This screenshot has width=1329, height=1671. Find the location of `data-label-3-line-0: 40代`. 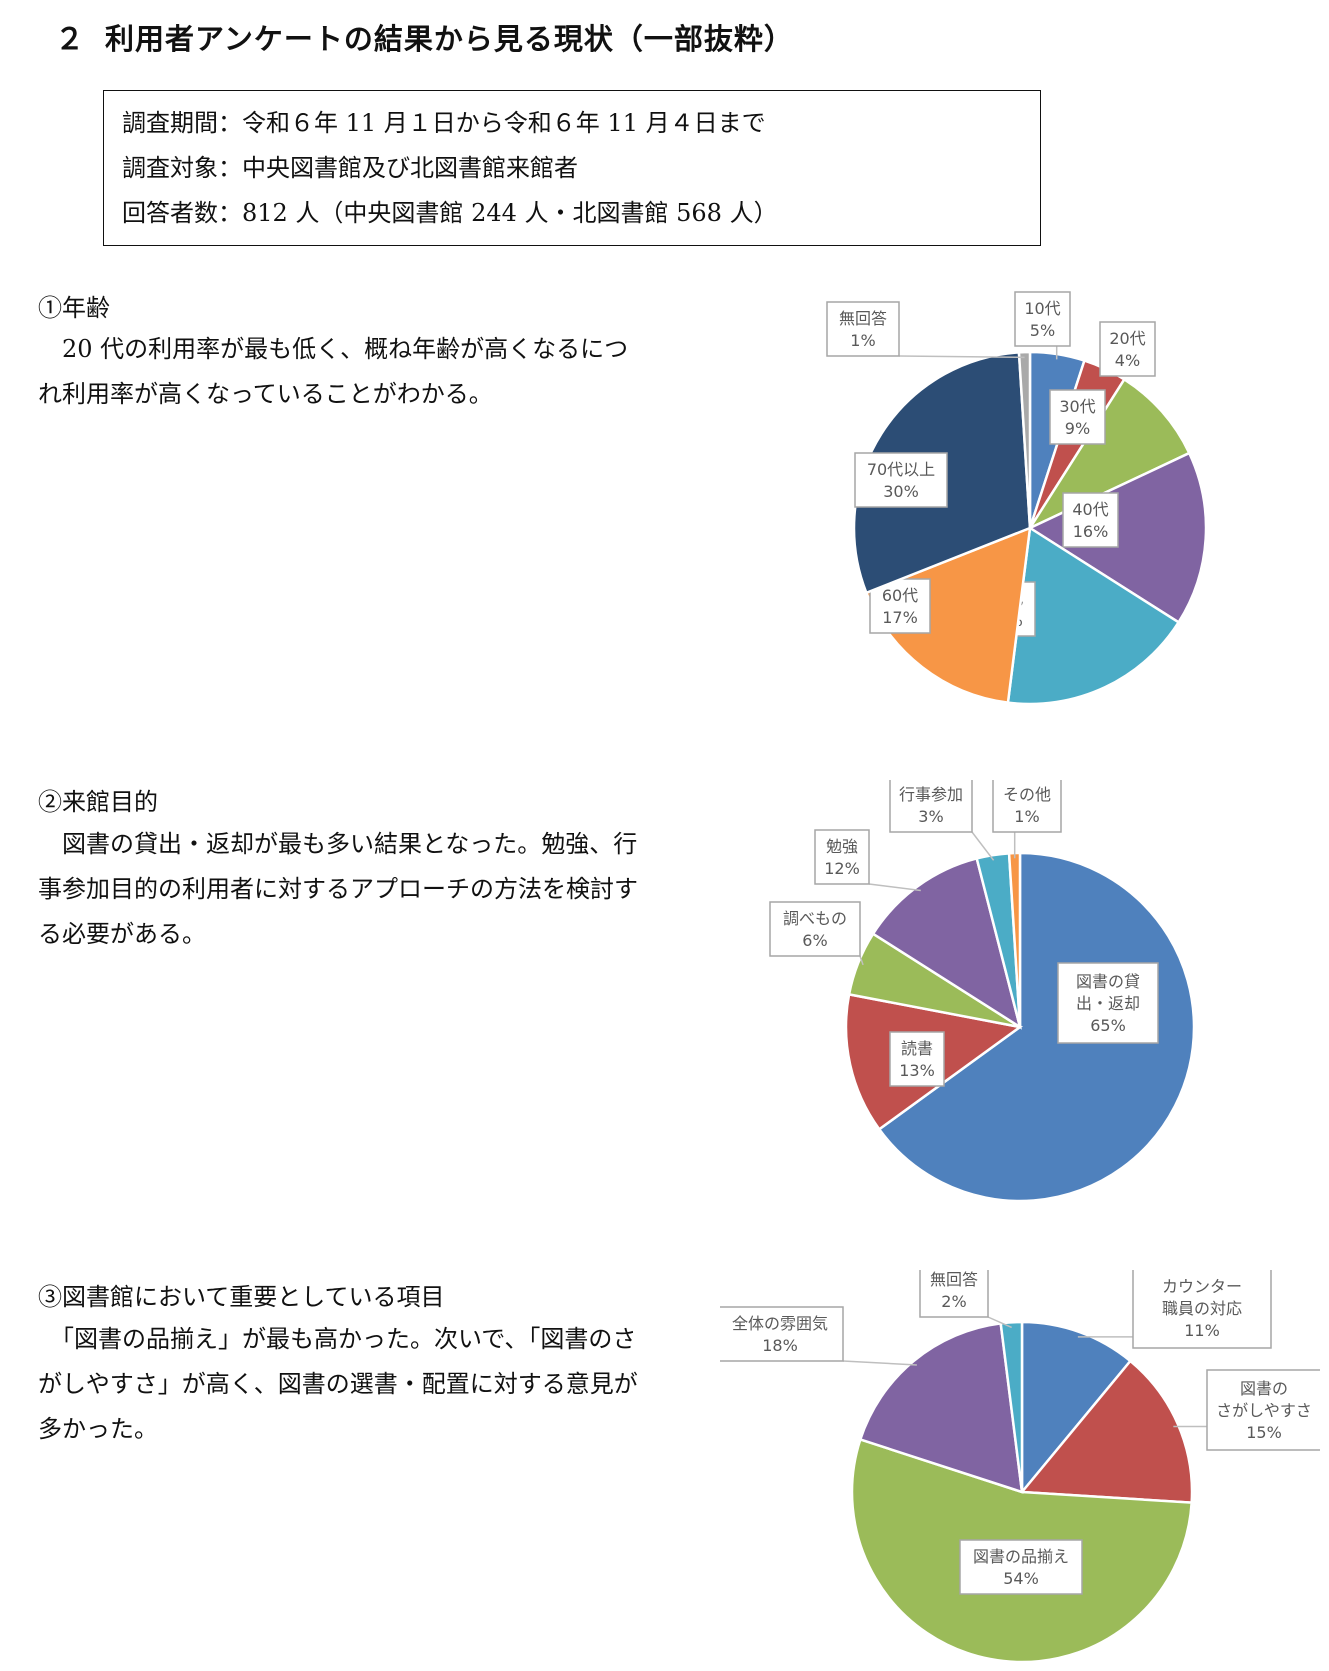

data-label-3-line-0: 40代 is located at coordinates (1090, 509).